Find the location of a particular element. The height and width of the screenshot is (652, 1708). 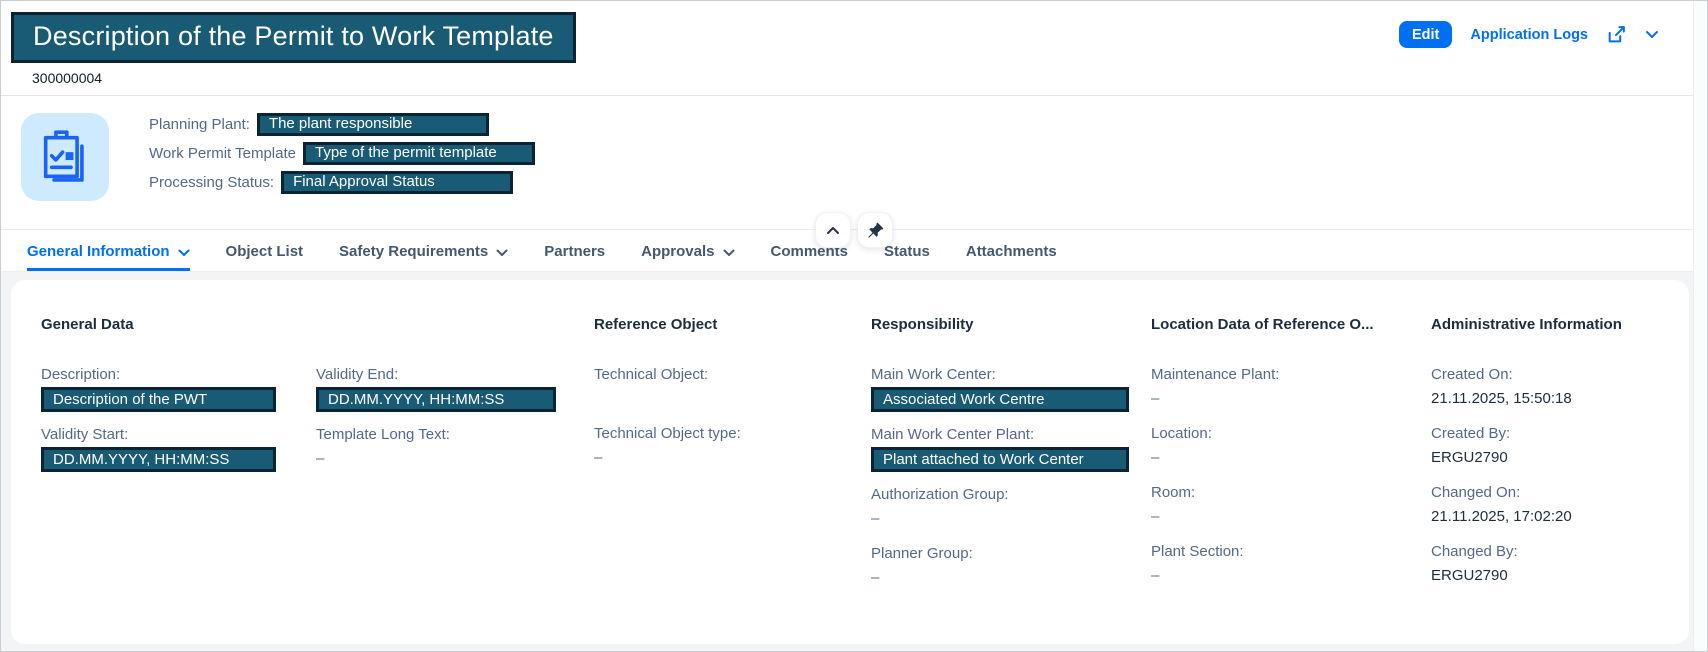

field-room: Room: – is located at coordinates (1291, 506).